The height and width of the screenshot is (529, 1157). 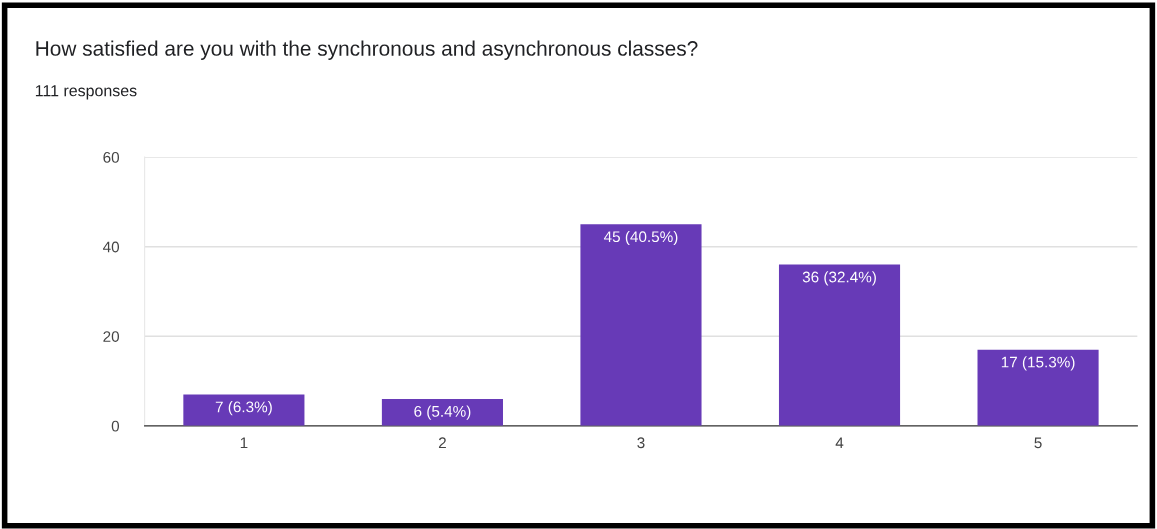 What do you see at coordinates (111, 336) in the screenshot?
I see `y-tick-label: 20` at bounding box center [111, 336].